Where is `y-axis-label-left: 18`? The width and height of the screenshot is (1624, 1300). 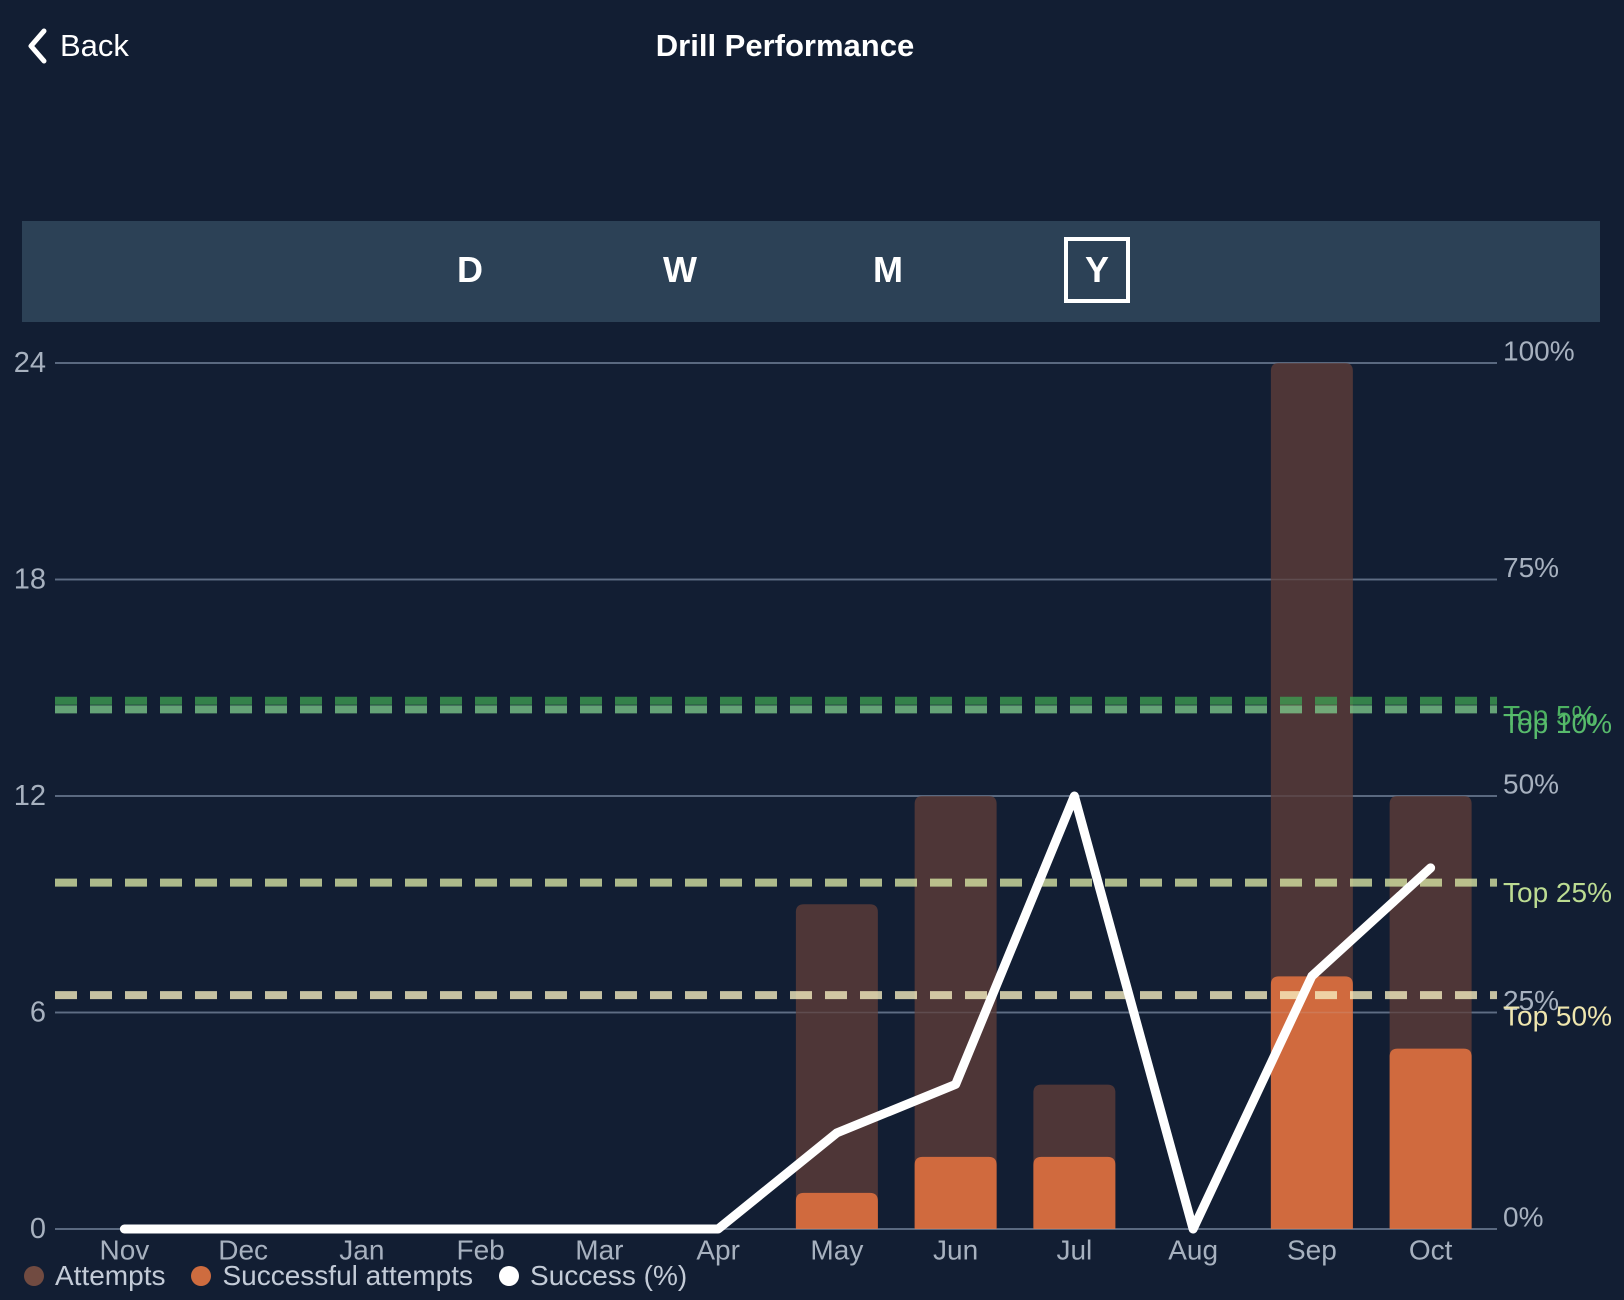
y-axis-label-left: 18 is located at coordinates (30, 580).